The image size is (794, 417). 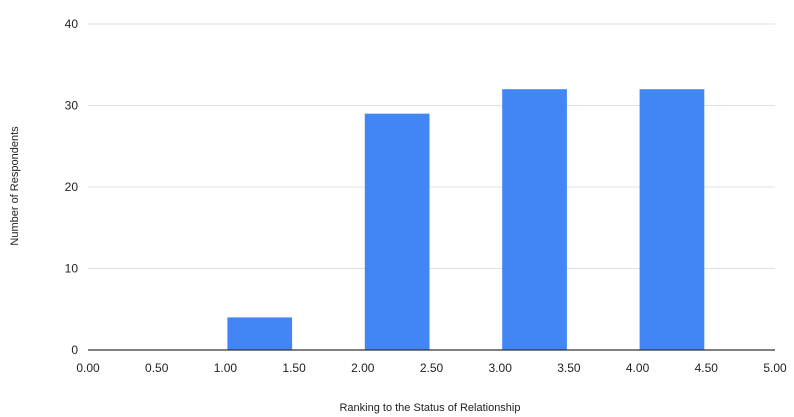 I want to click on x-tick-label: 0.50, so click(x=157, y=368).